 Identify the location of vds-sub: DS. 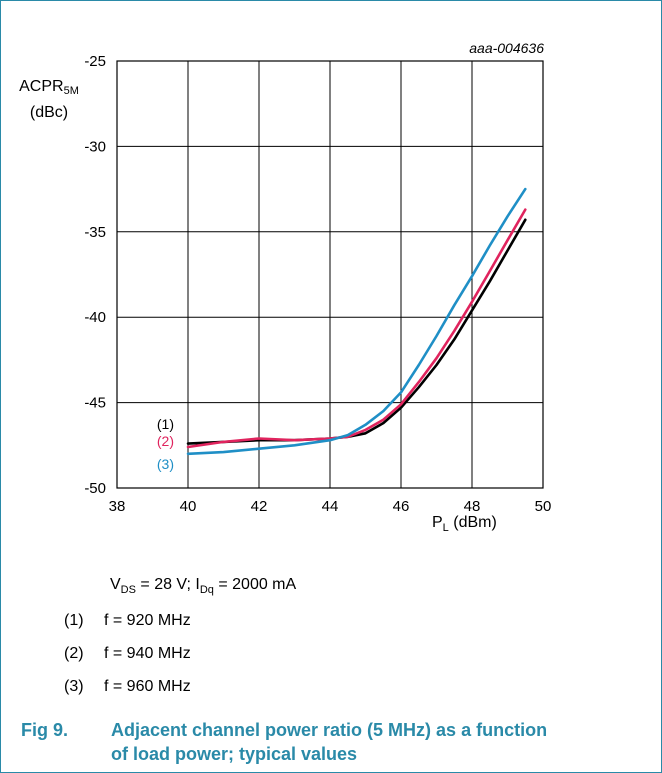
(128, 590).